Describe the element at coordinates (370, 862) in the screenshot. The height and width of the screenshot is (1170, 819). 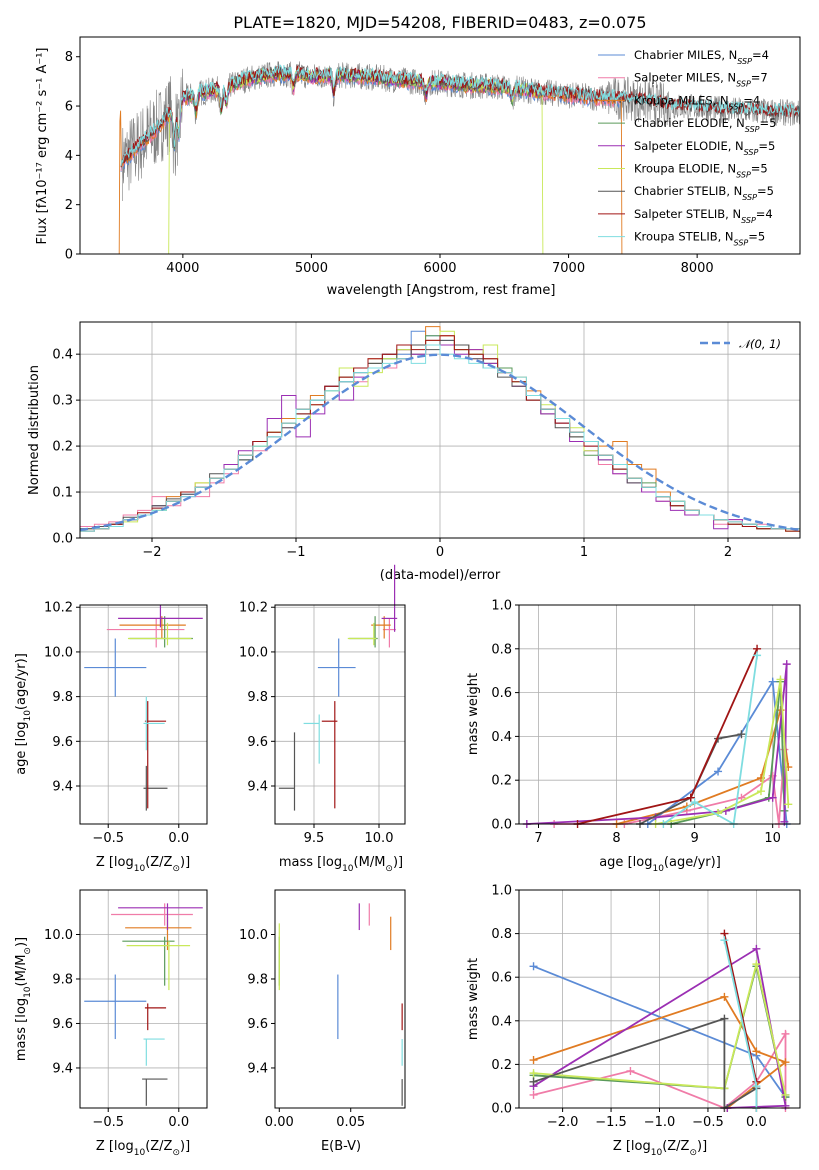
I see `label-part: (M/M` at that location.